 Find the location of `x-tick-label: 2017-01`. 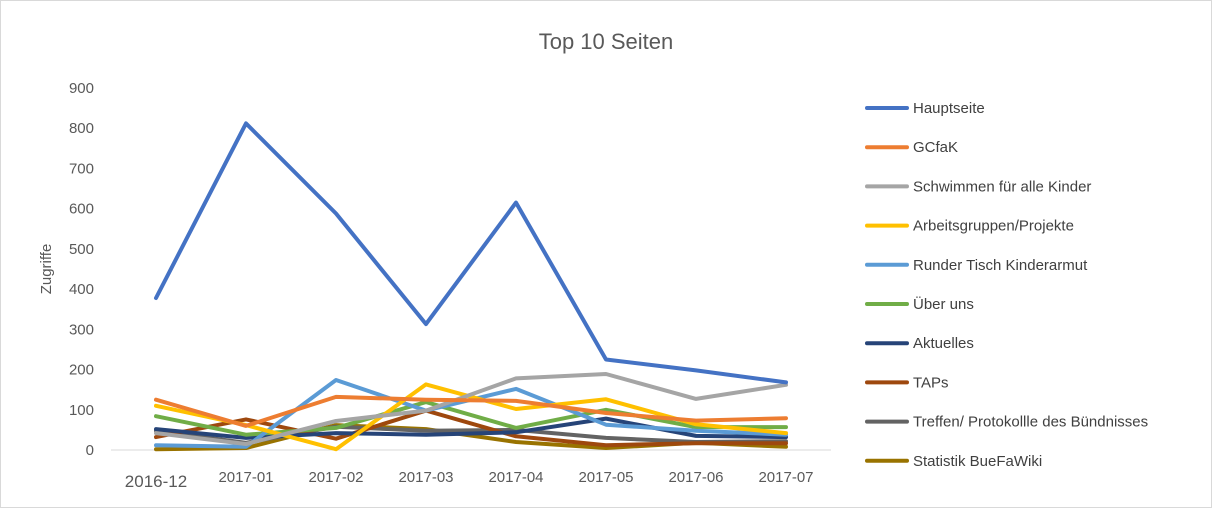

x-tick-label: 2017-01 is located at coordinates (245, 477).